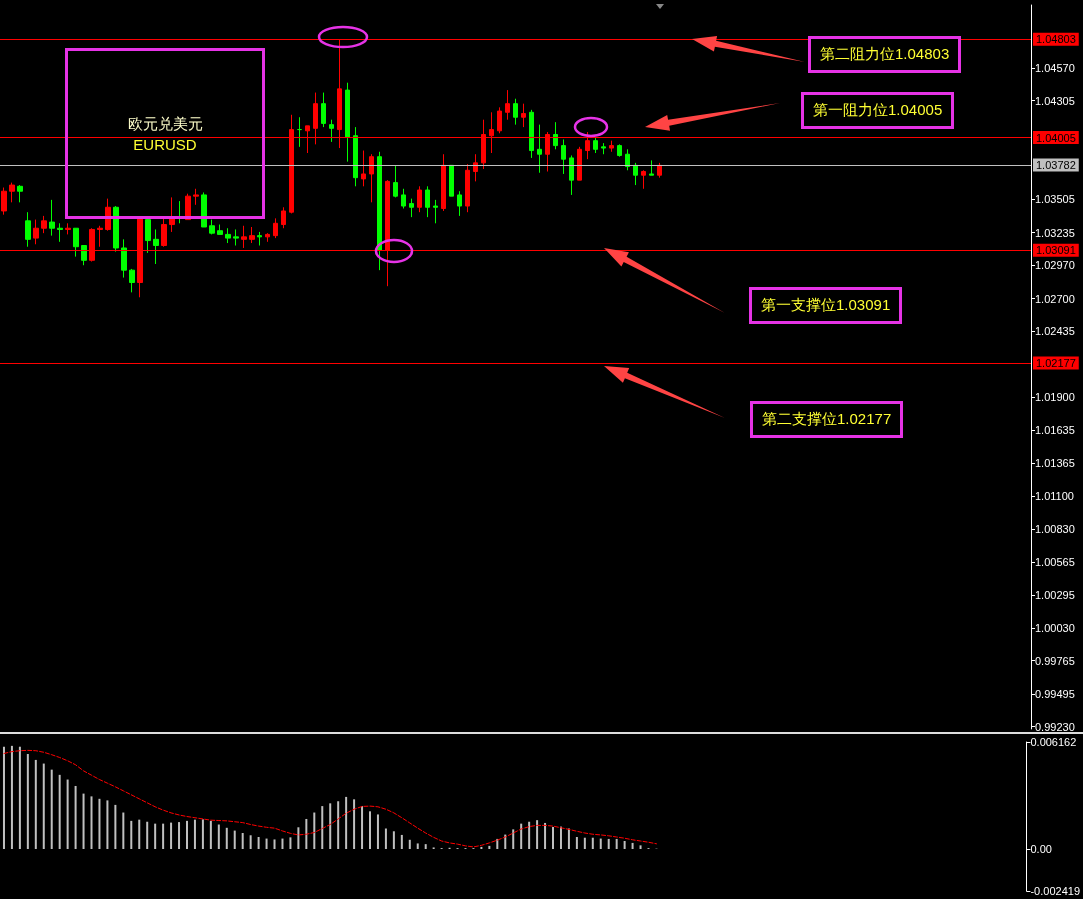  I want to click on text: 欧元兑美元, so click(165, 123).